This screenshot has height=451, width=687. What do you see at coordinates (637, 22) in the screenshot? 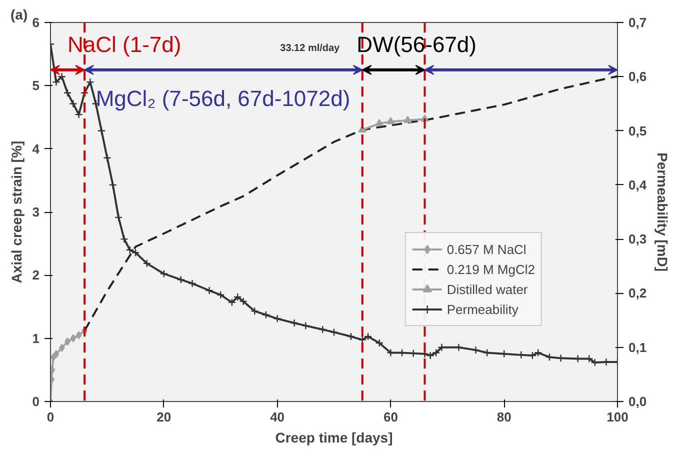
I see `y2-tick-label: 0,7` at bounding box center [637, 22].